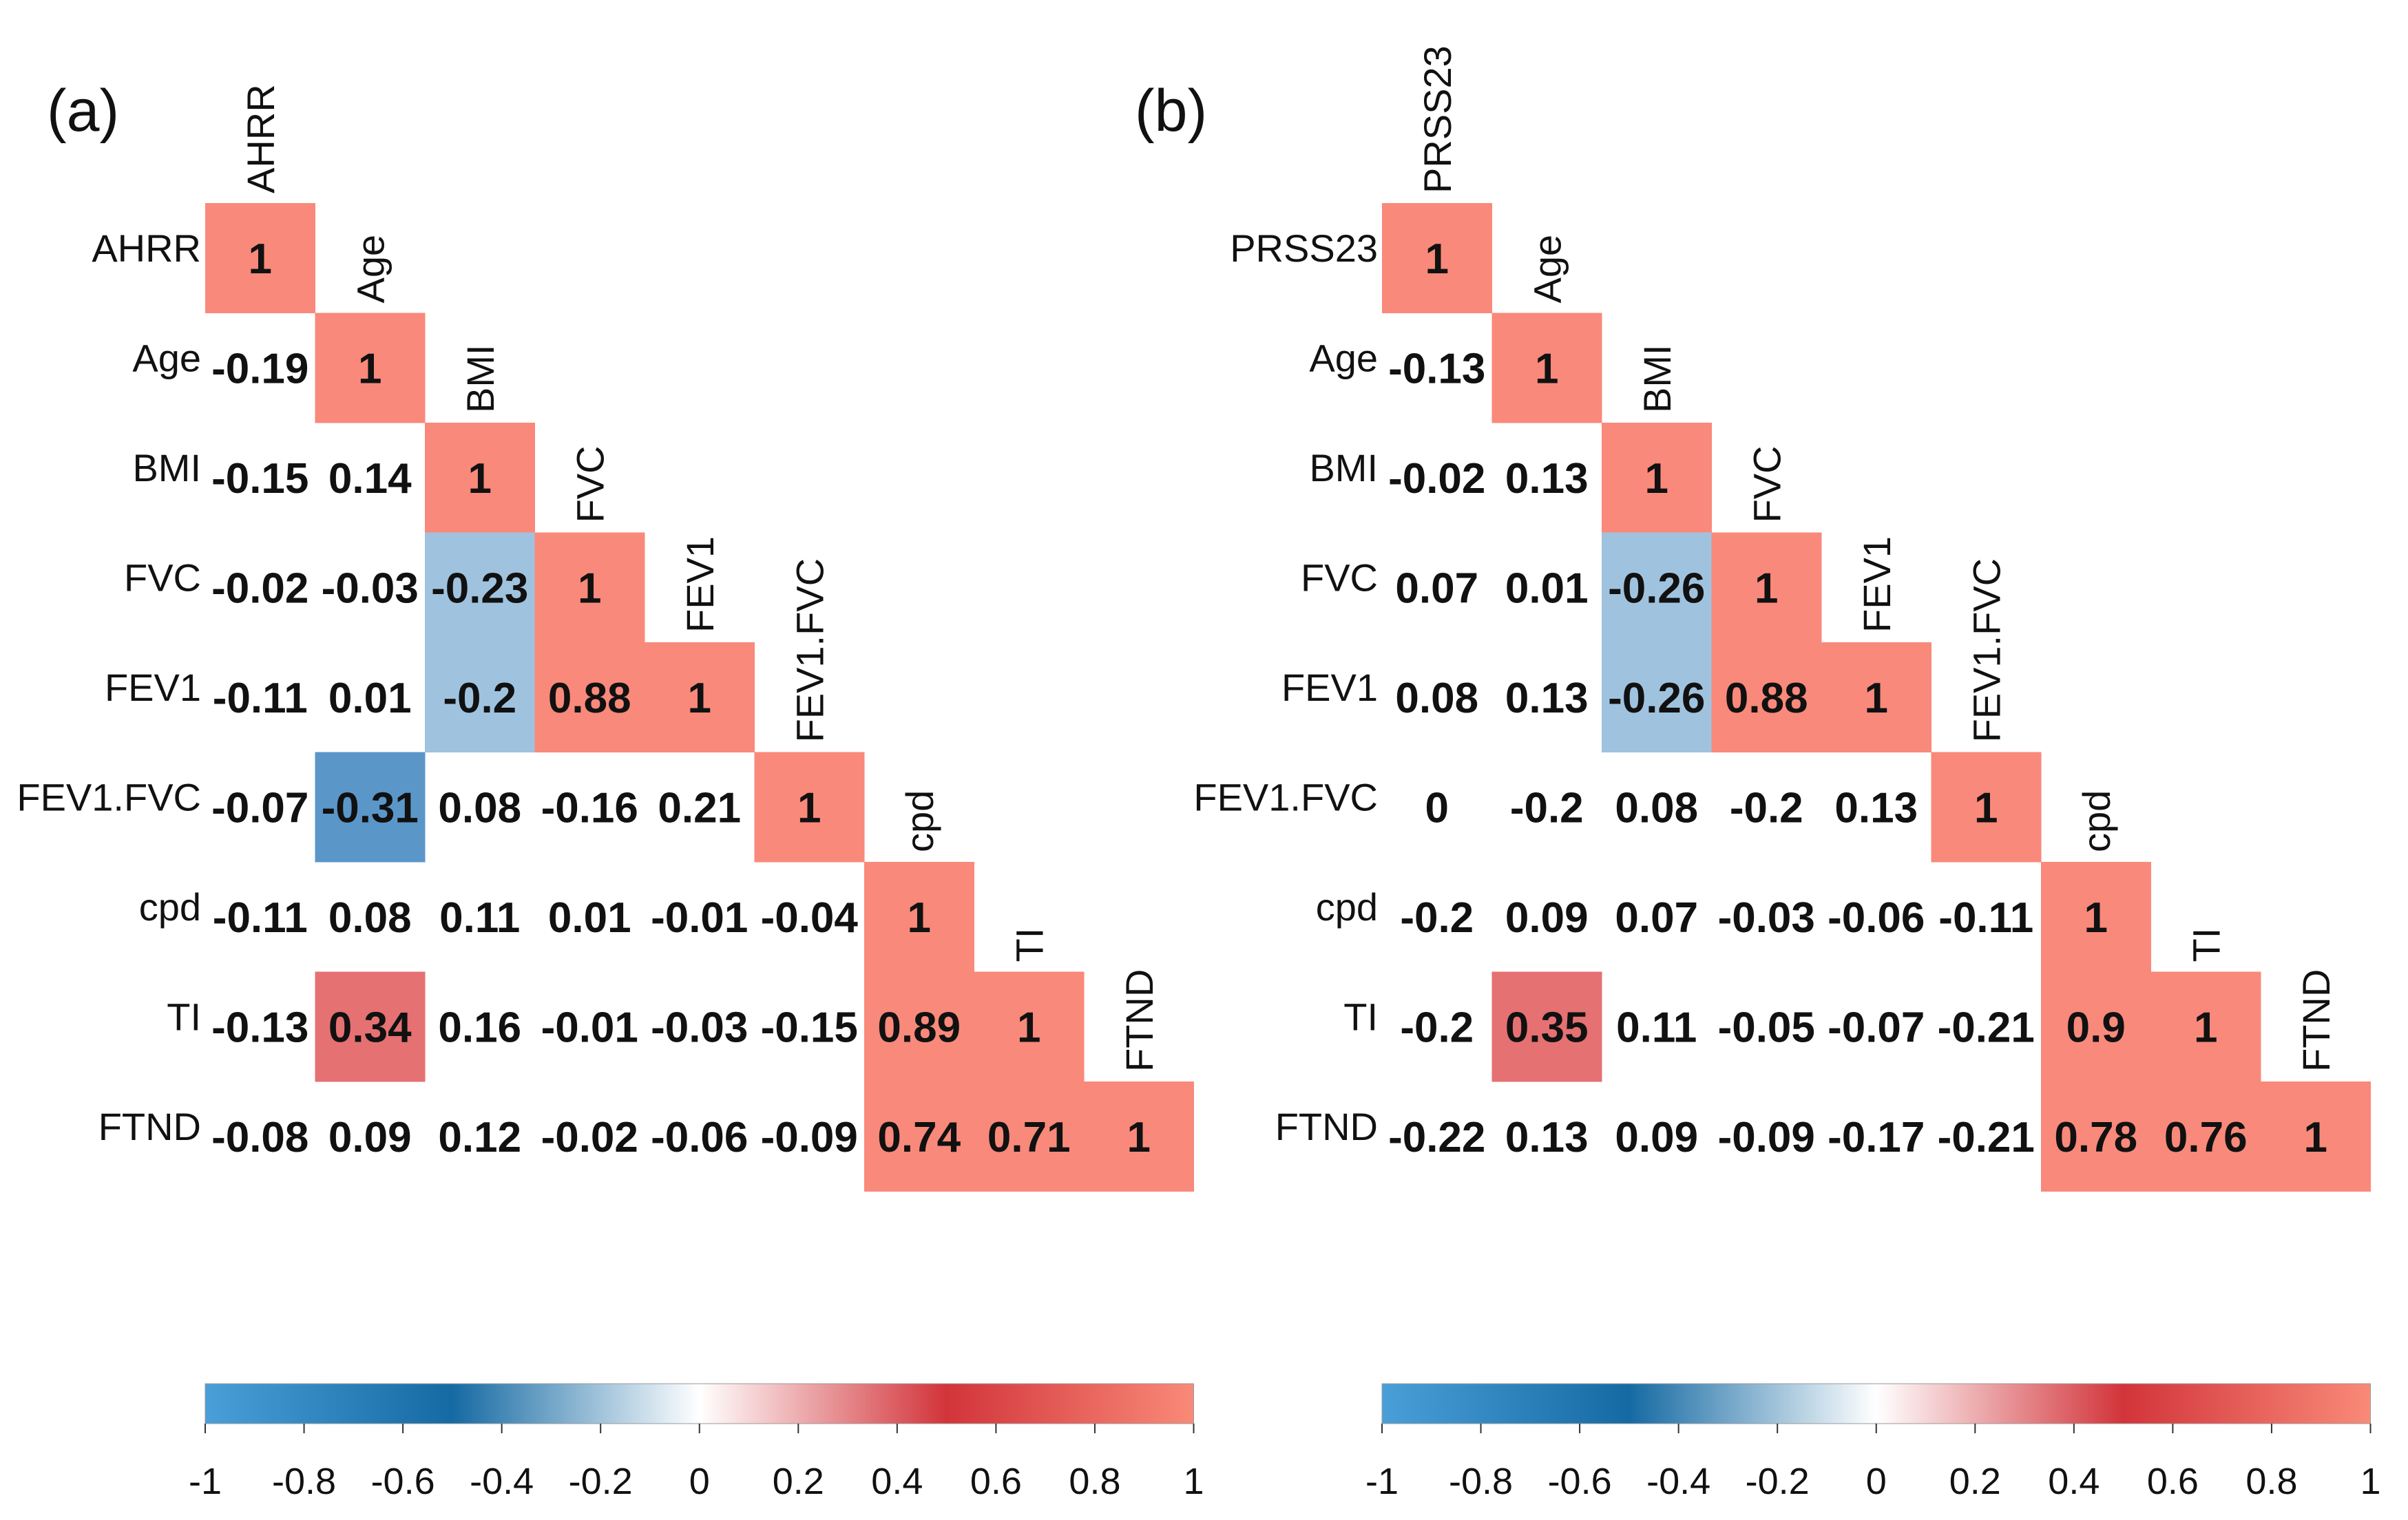 Image resolution: width=2408 pixels, height=1520 pixels. What do you see at coordinates (1436, 1137) in the screenshot?
I see `value-FTND-PRSS23: -0.22` at bounding box center [1436, 1137].